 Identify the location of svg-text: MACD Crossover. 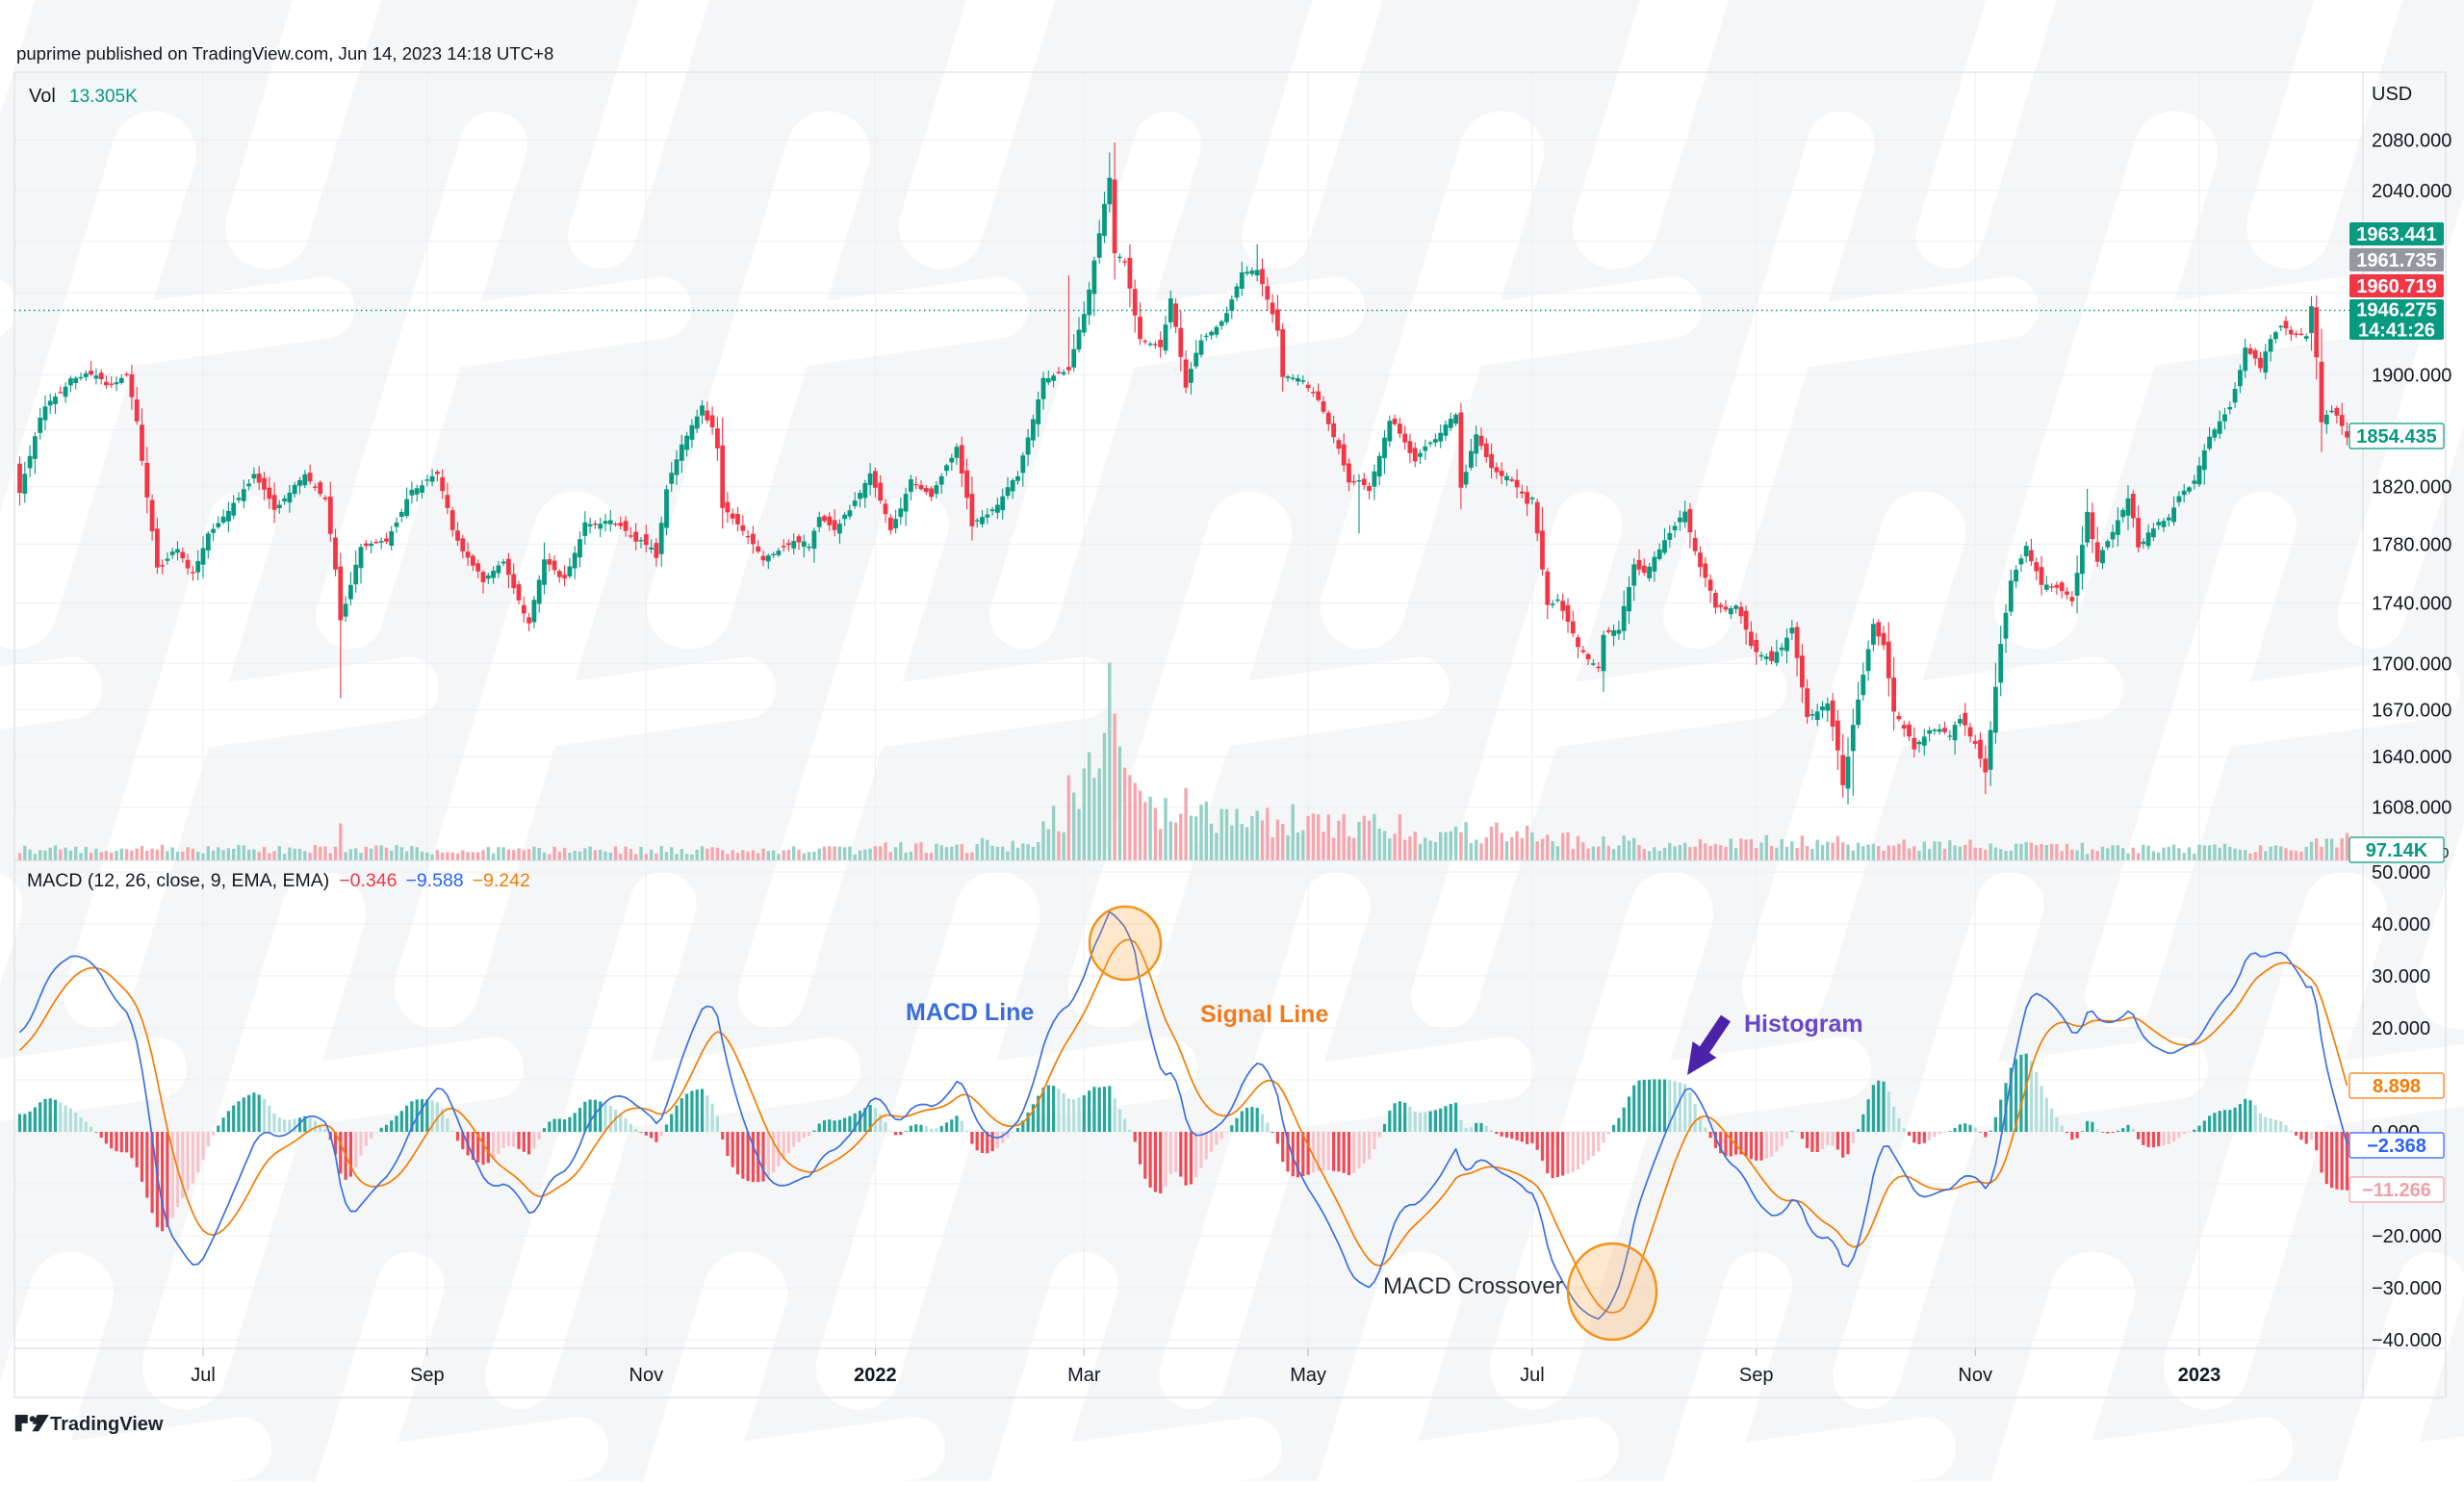
(1473, 1286).